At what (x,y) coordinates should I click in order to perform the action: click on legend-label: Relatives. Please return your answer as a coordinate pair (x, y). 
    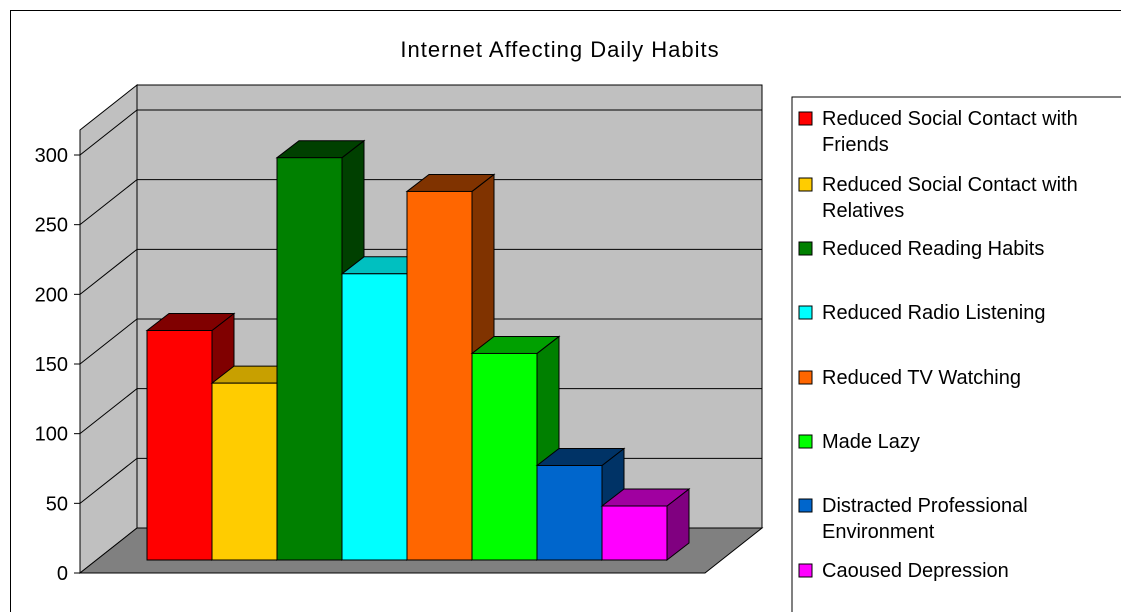
    Looking at the image, I should click on (863, 211).